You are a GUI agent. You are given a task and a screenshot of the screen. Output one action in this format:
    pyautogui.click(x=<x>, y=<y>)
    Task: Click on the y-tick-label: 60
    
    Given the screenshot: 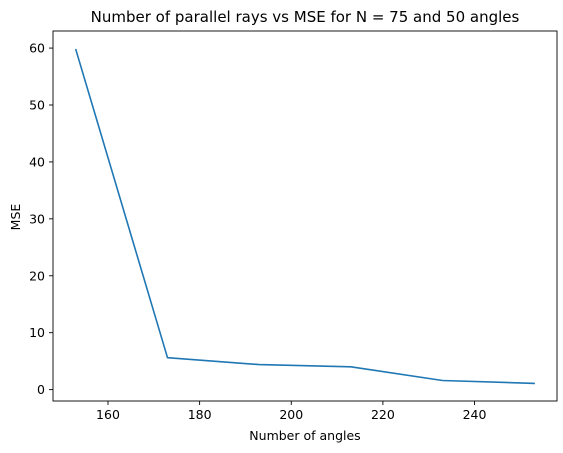 What is the action you would take?
    pyautogui.click(x=37, y=48)
    